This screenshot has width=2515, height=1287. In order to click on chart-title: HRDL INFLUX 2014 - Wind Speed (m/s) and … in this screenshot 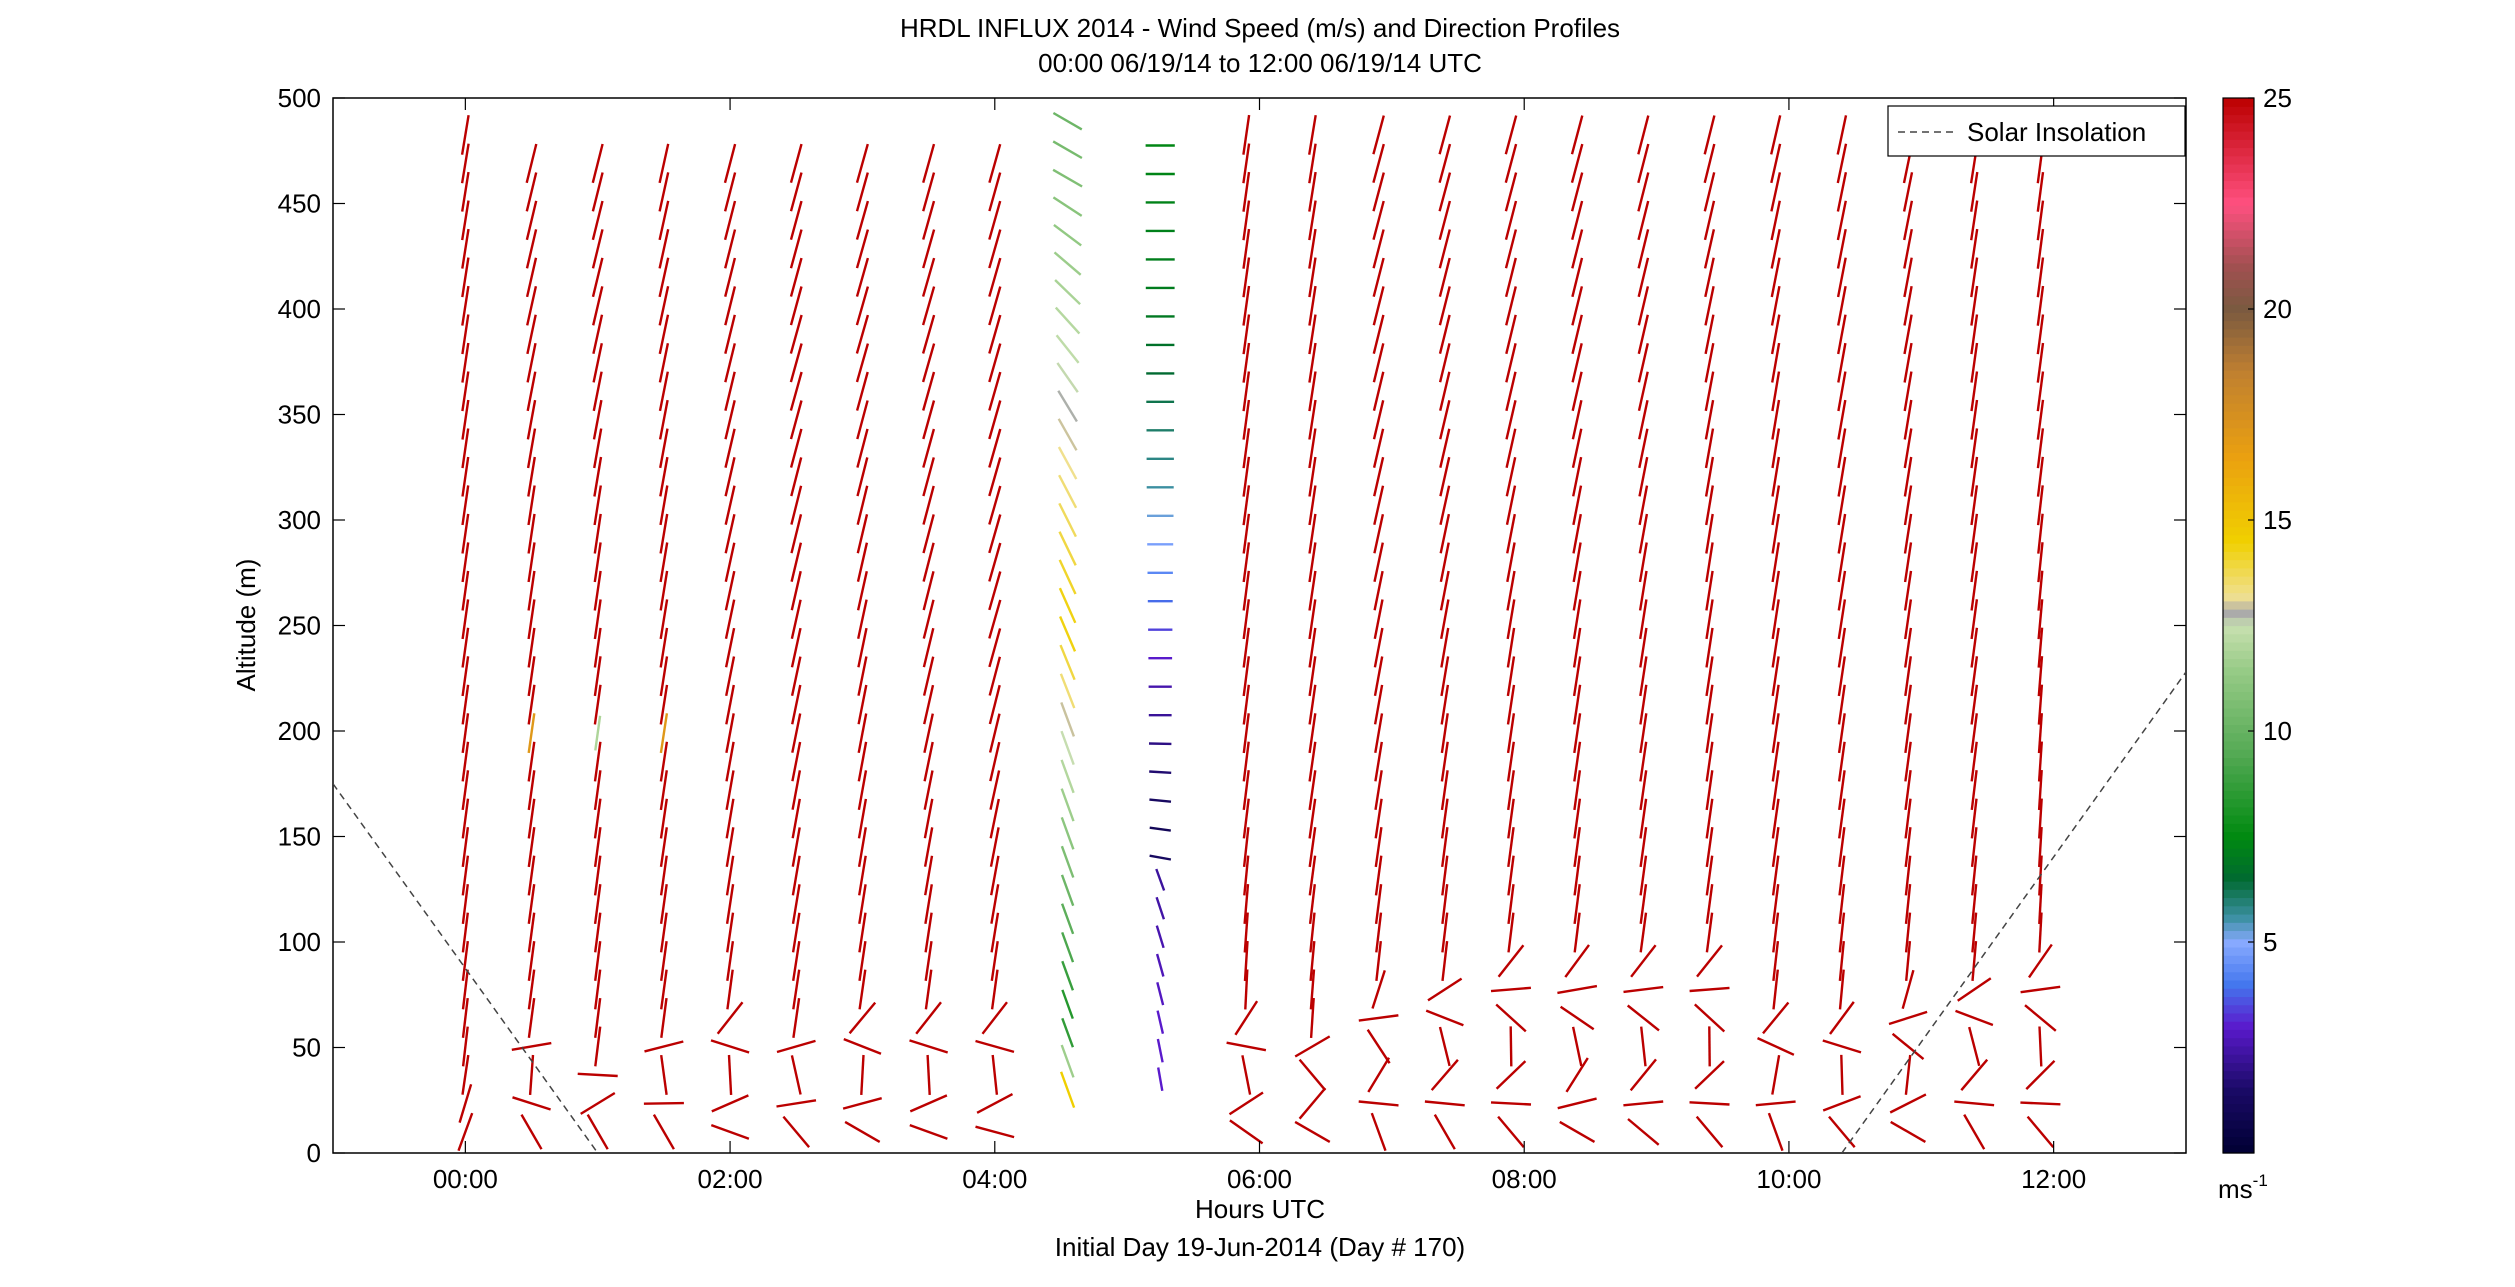, I will do `click(1260, 28)`.